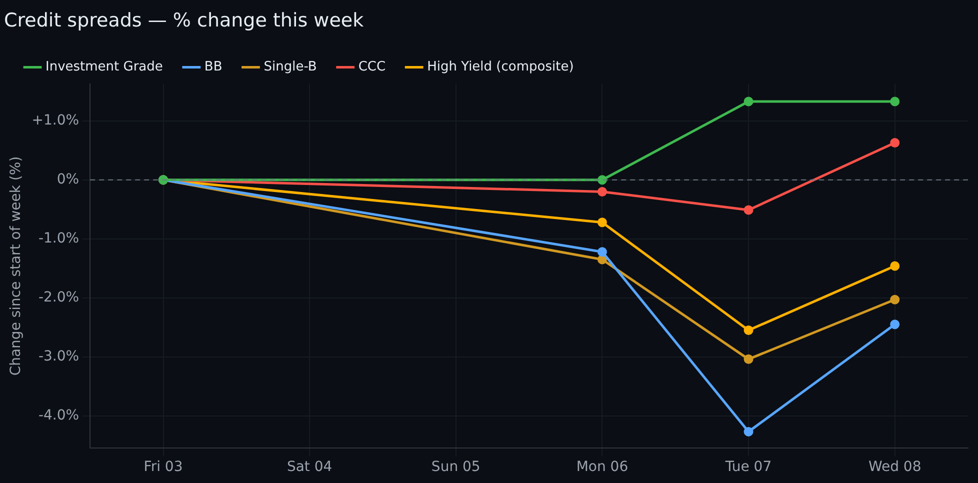 The height and width of the screenshot is (483, 978). Describe the element at coordinates (59, 238) in the screenshot. I see `y-tick-label: -1.0%` at that location.